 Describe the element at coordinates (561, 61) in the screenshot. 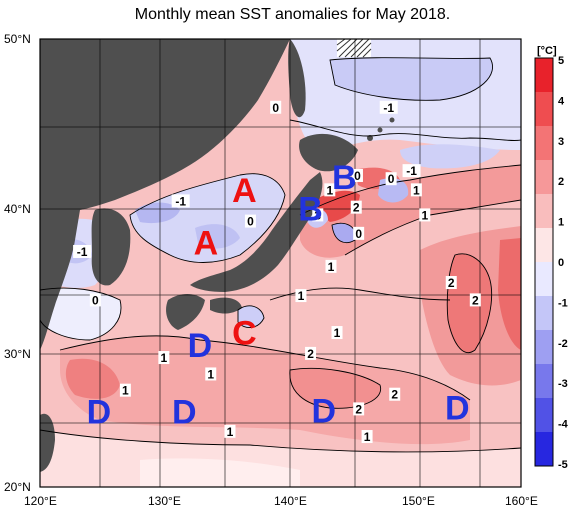

I see `colorbar-tick-label: 5` at that location.